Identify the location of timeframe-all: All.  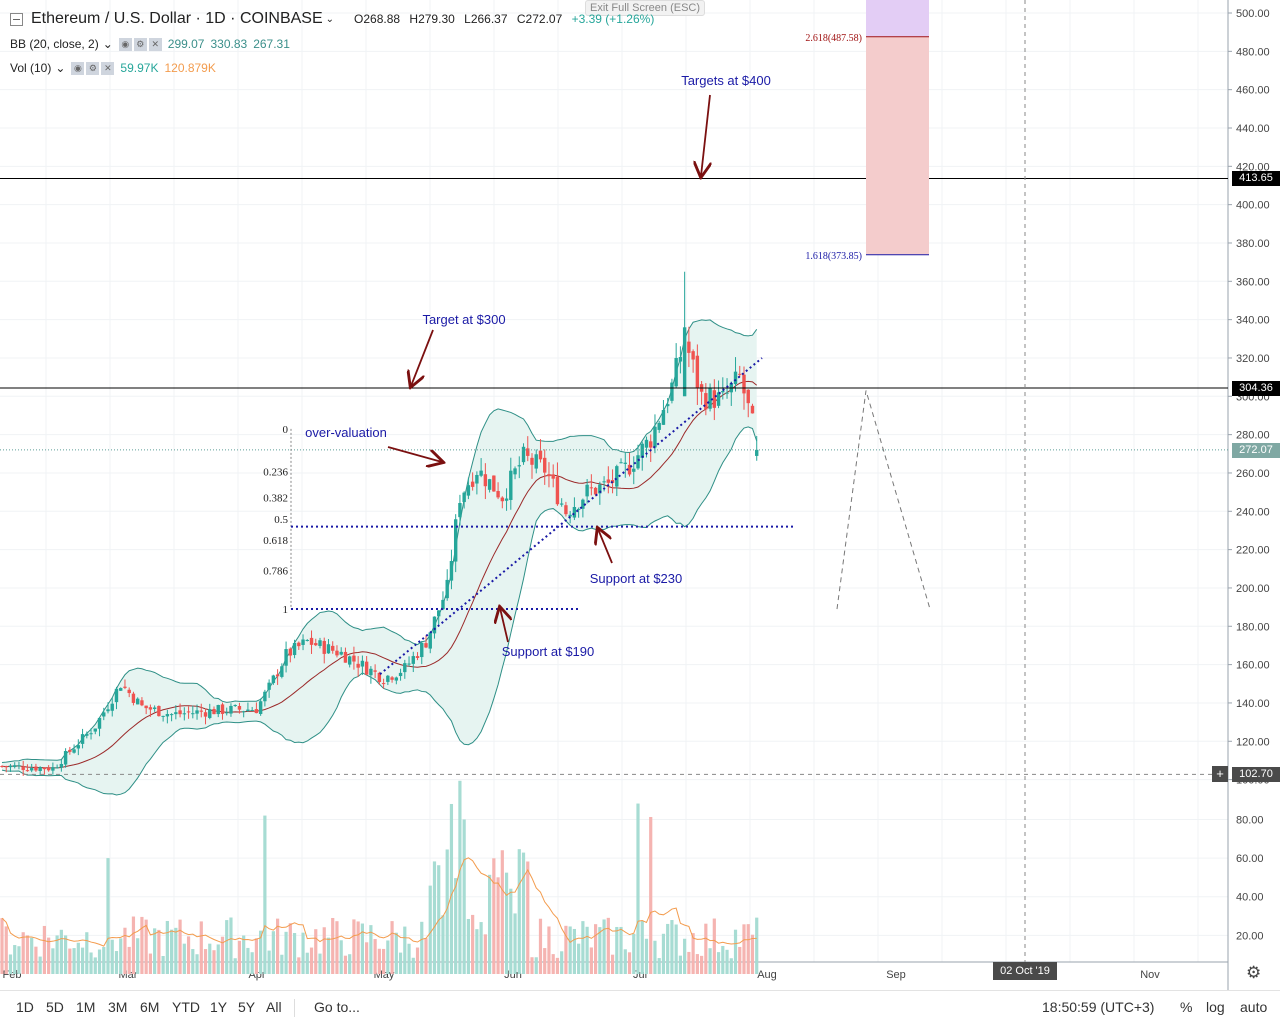
(274, 1007).